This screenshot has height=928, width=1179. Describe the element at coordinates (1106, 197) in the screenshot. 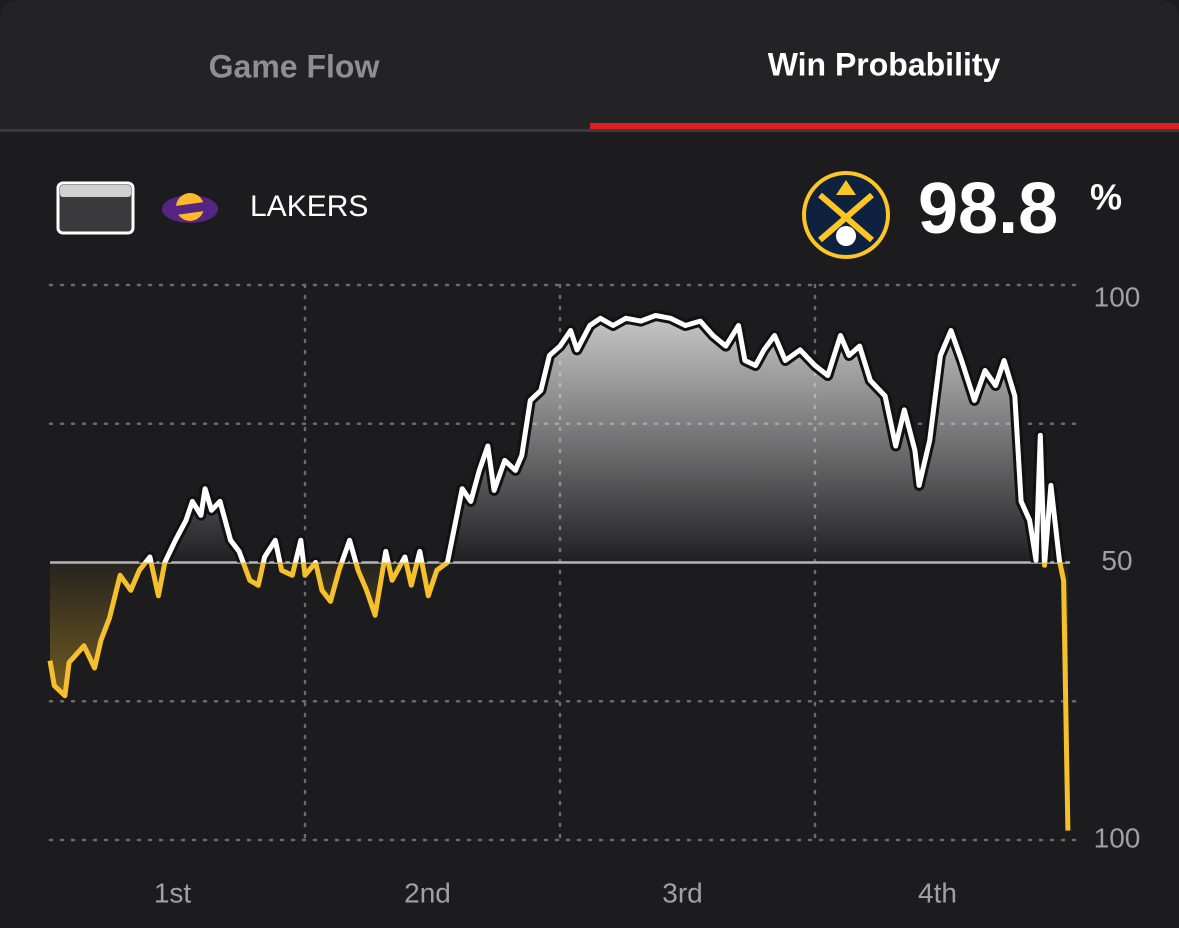

I see `win-probability-unit: %` at that location.